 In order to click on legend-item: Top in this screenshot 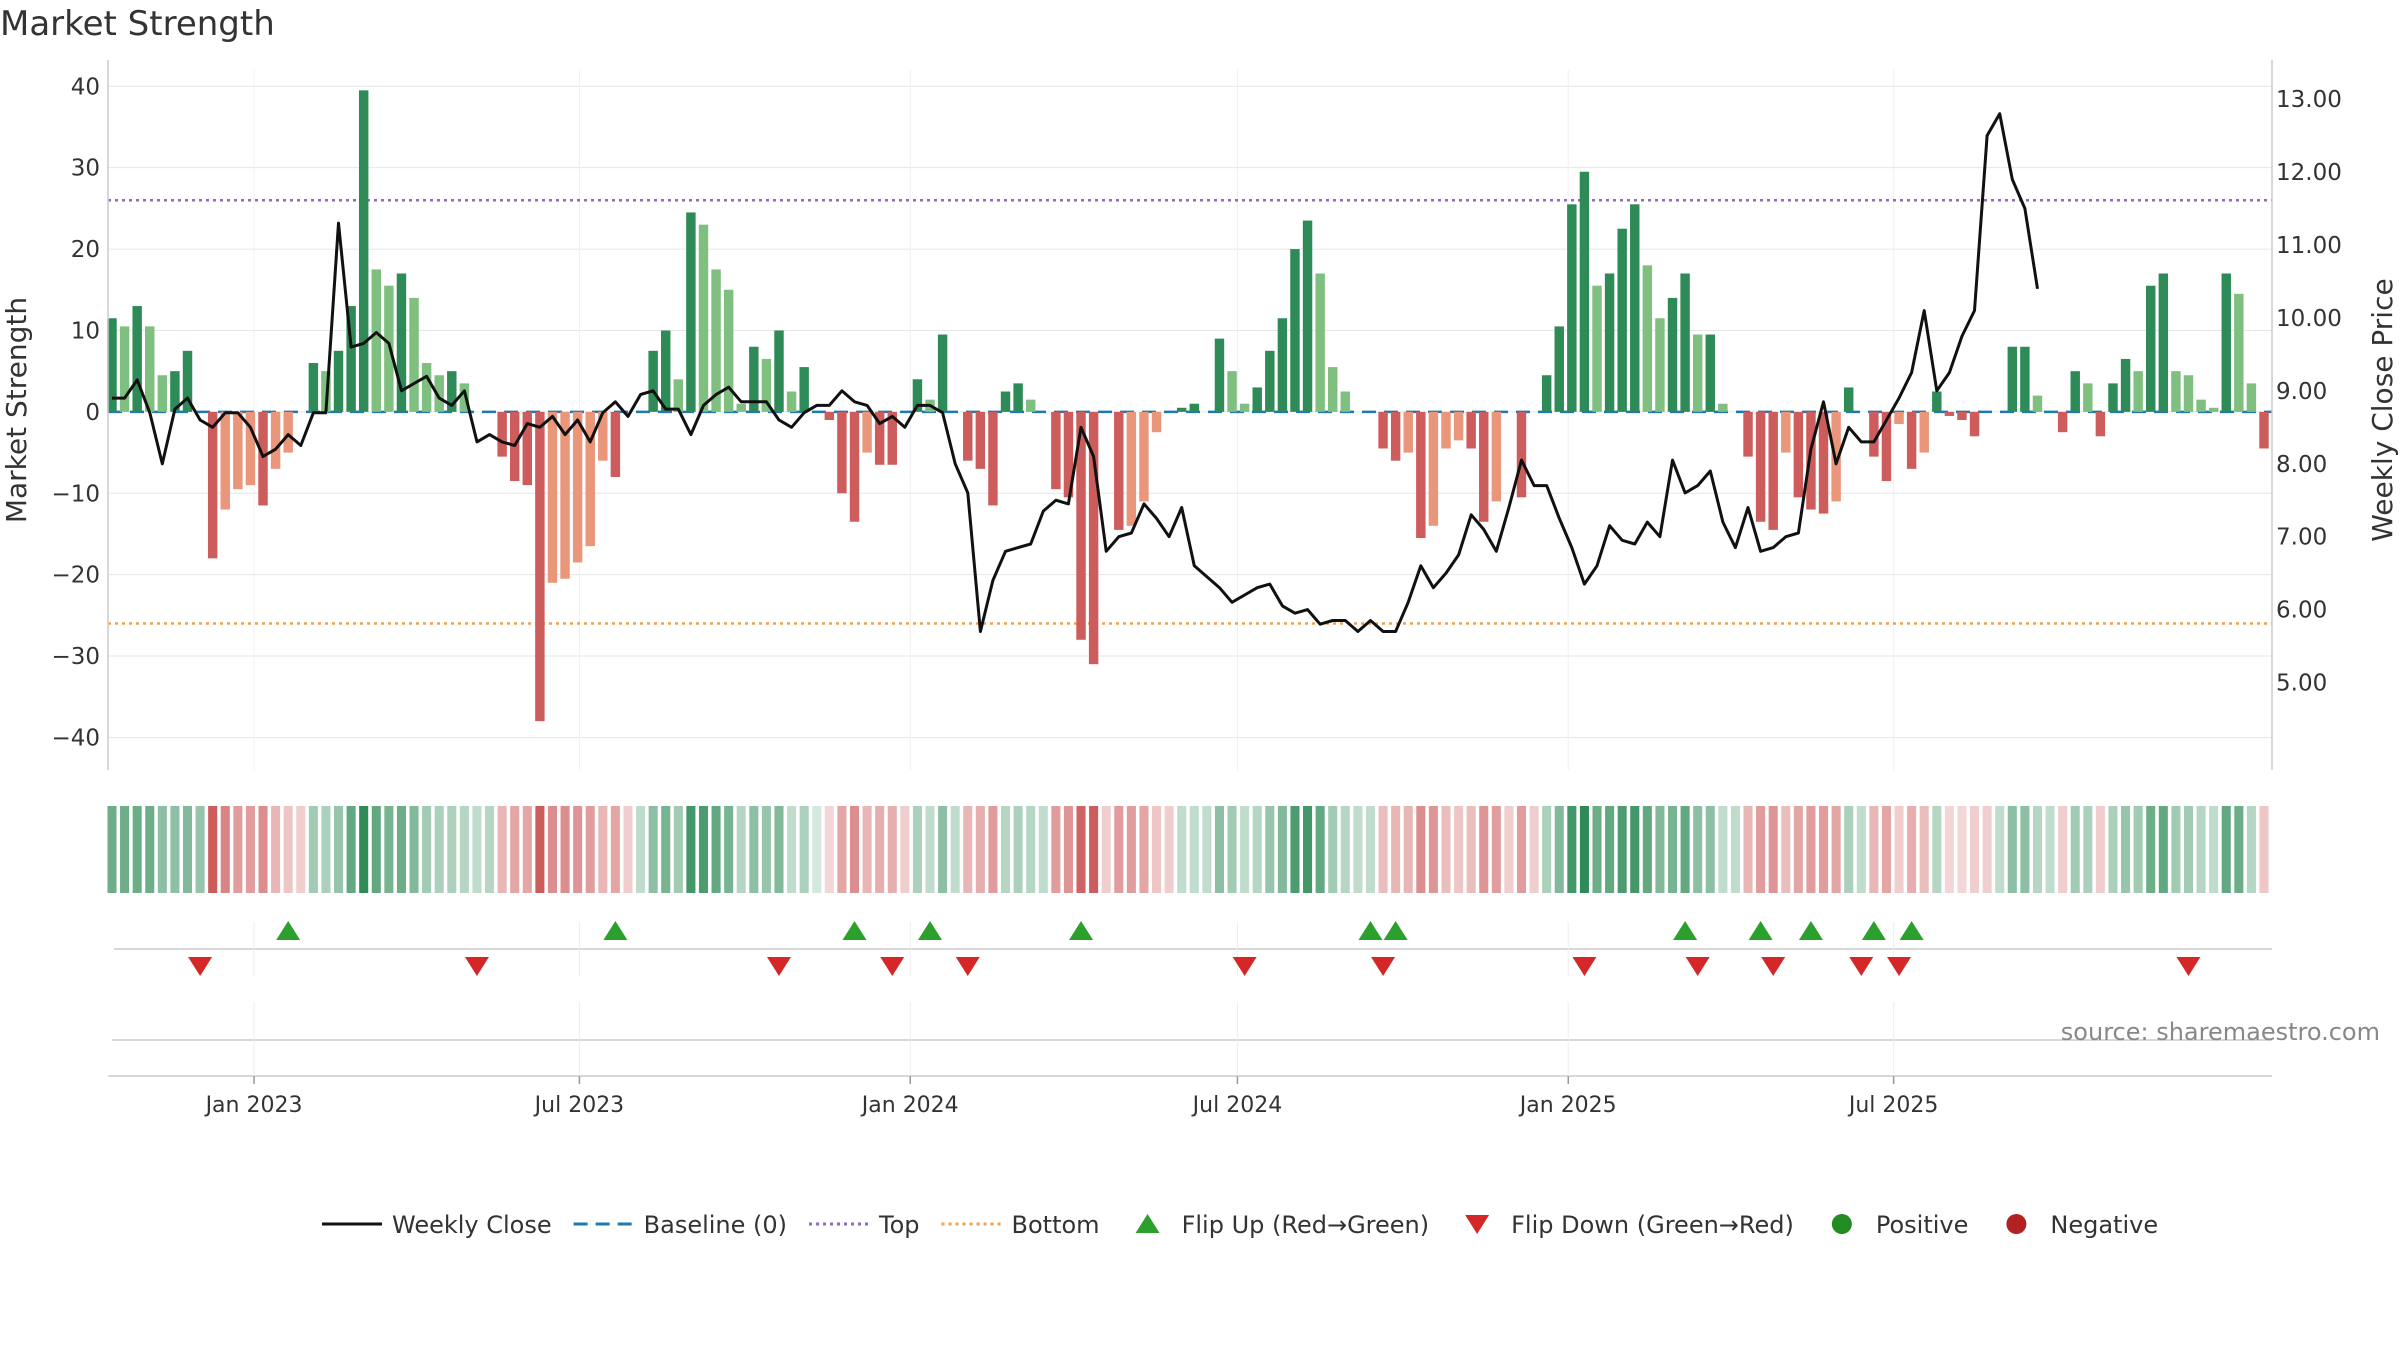, I will do `click(864, 1225)`.